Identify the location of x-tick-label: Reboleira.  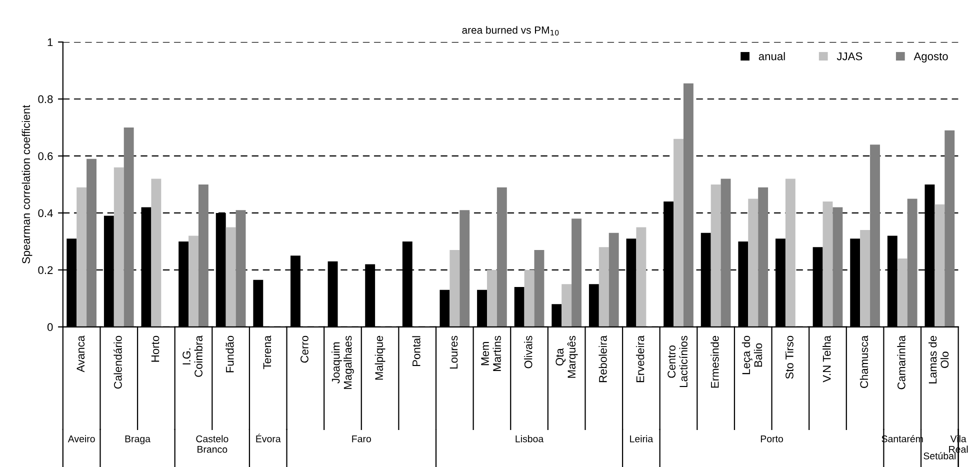
(602, 358).